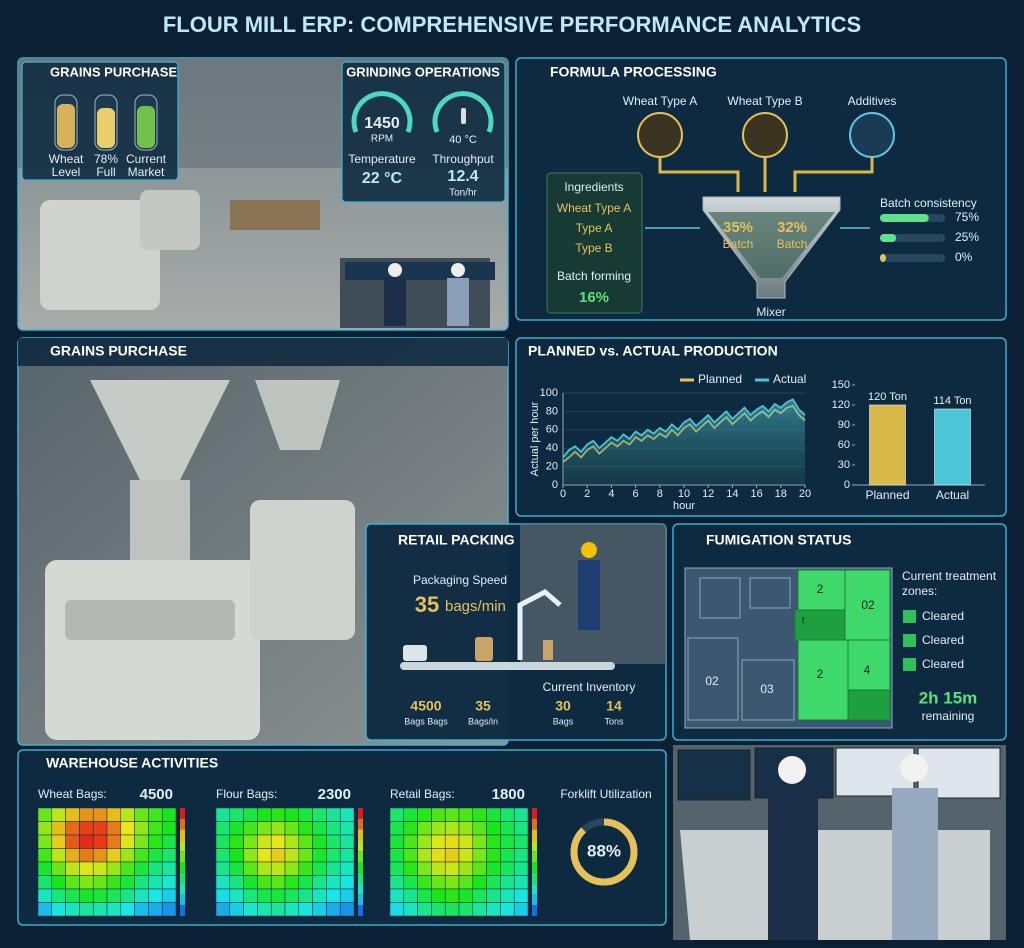  I want to click on tank-label: Wheat, so click(66, 159).